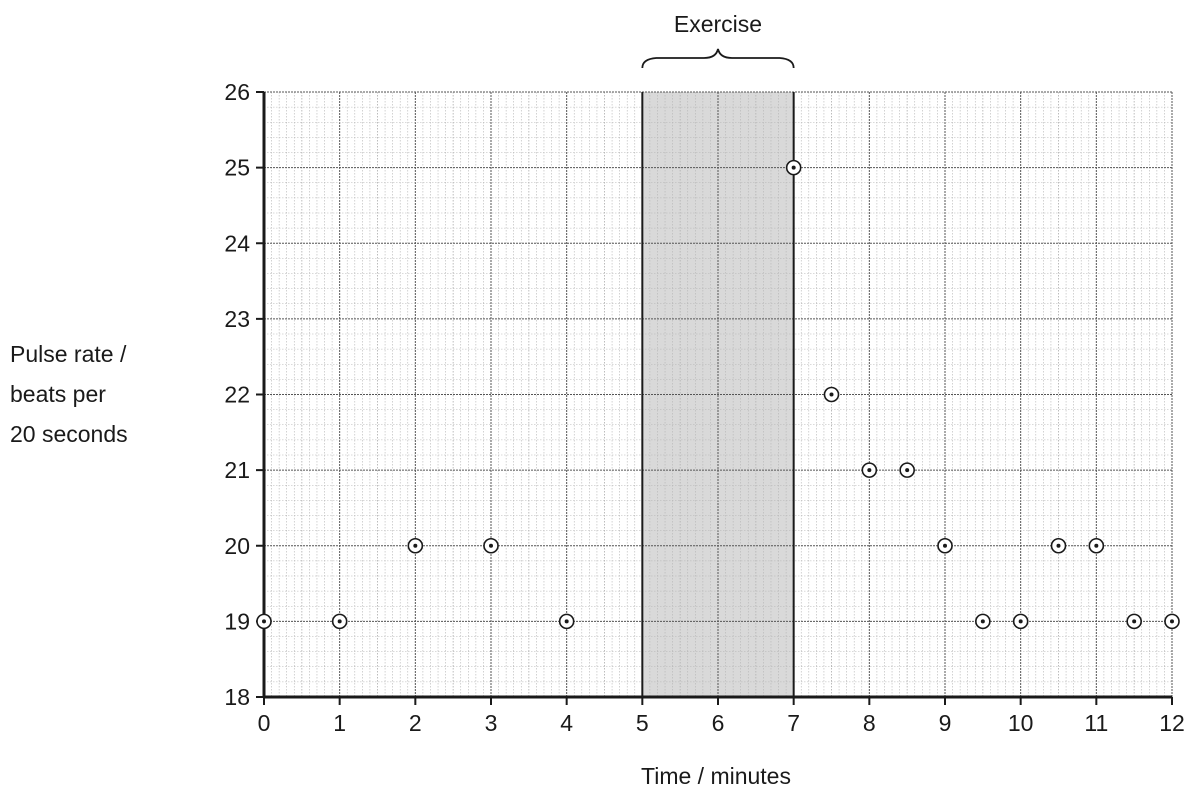 The image size is (1191, 794). I want to click on exercise-bracket-path, so click(718, 58).